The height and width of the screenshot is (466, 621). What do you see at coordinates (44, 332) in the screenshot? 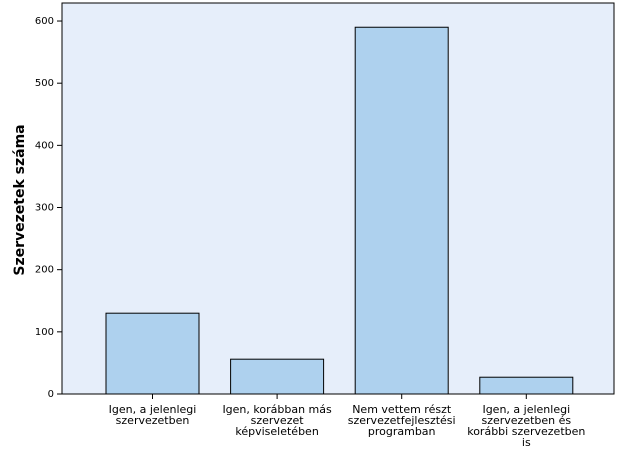
I see `y-tick-label: 100` at bounding box center [44, 332].